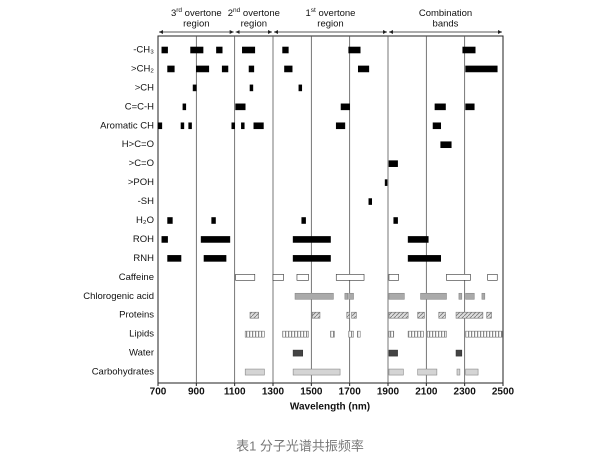 The width and height of the screenshot is (600, 462). I want to click on x-axis-label: Wavelength (nm), so click(330, 407).